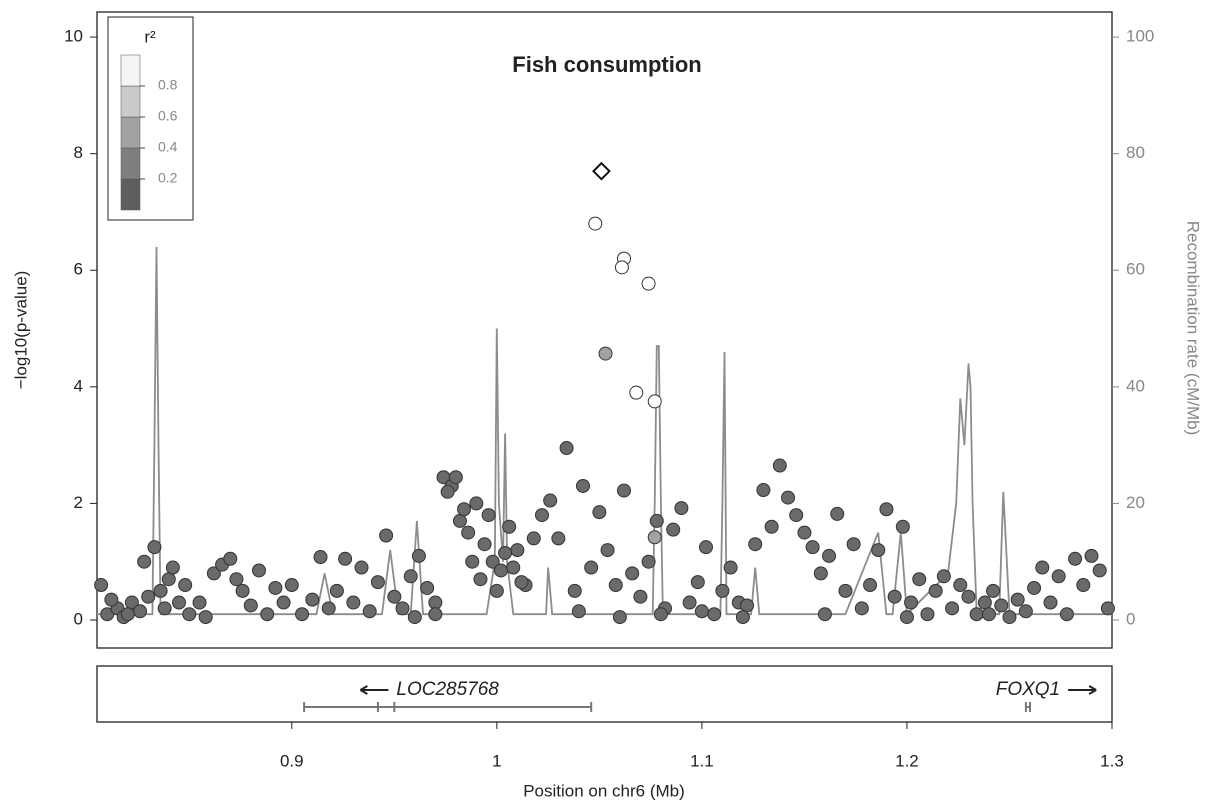 The width and height of the screenshot is (1226, 807). I want to click on x-tick-label: 1.2, so click(907, 760).